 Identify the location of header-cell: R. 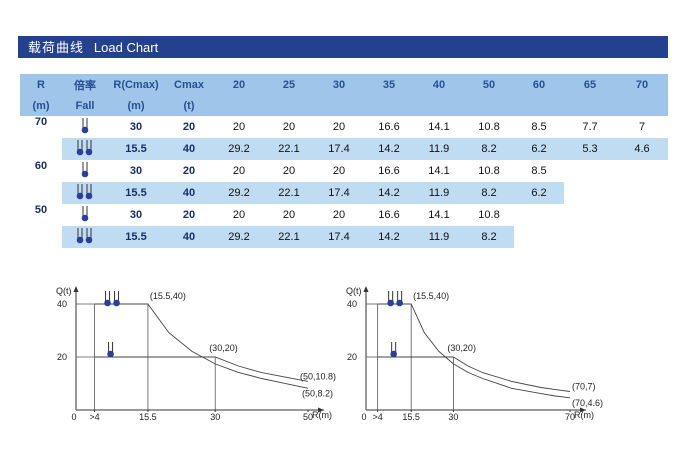
(41, 84).